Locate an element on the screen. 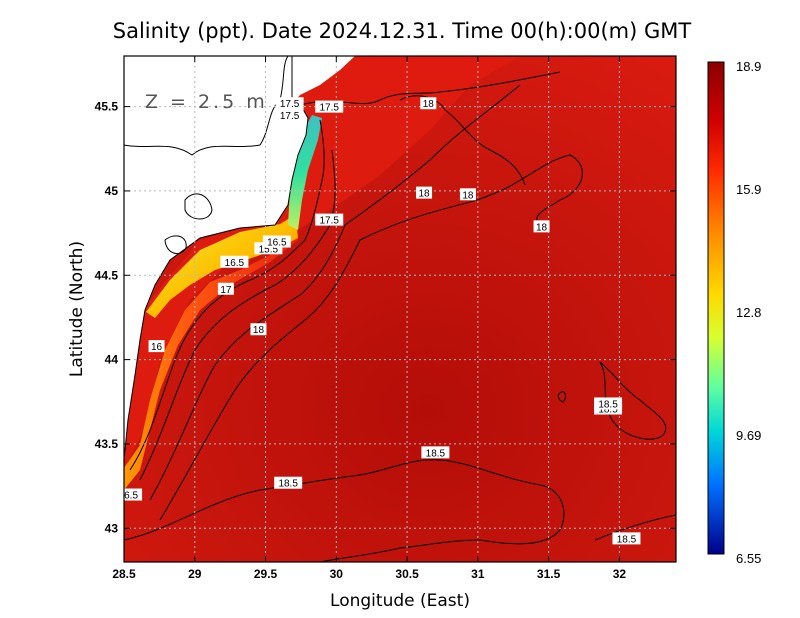  x-tick-label: 29.5 is located at coordinates (266, 574).